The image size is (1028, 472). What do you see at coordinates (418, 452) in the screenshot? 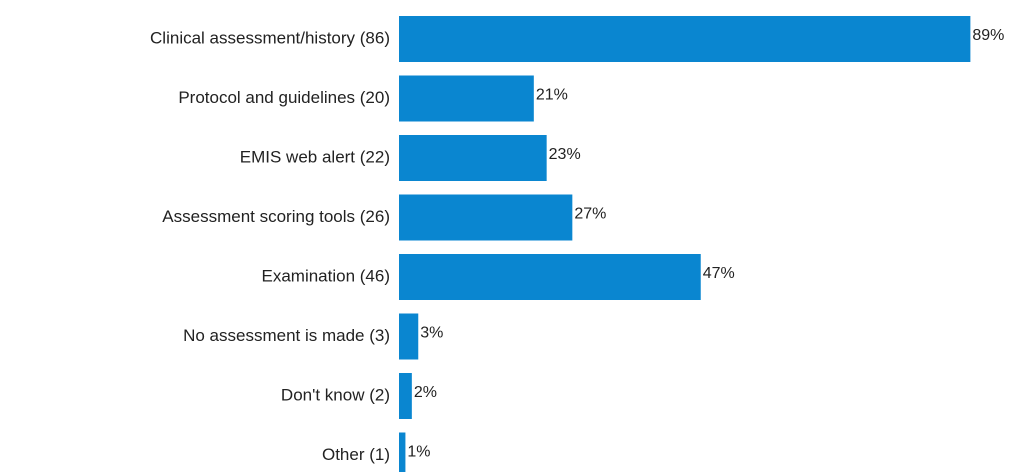
I see `value-label: 1%` at bounding box center [418, 452].